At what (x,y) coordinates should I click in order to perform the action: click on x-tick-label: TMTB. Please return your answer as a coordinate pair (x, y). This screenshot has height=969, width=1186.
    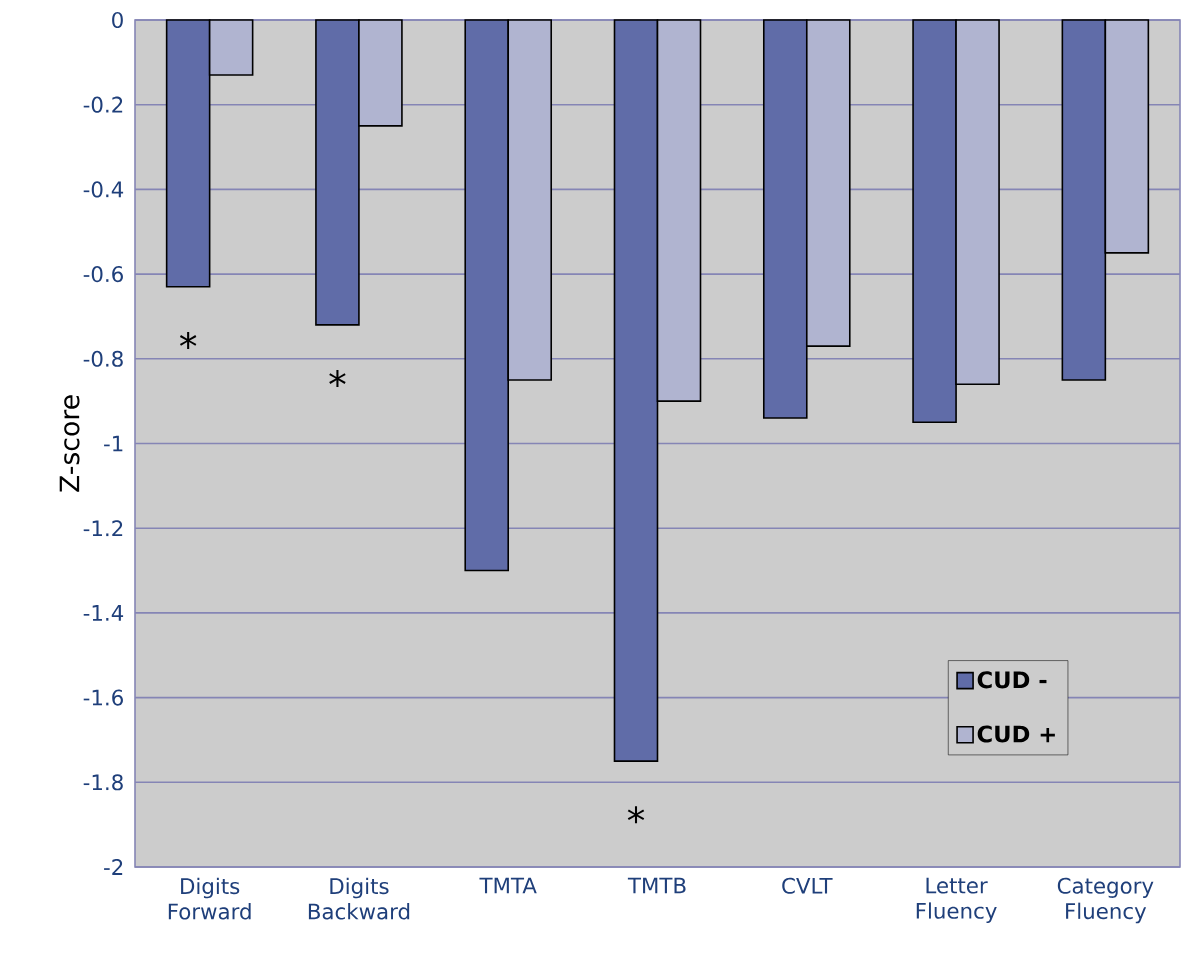
    Looking at the image, I should click on (656, 885).